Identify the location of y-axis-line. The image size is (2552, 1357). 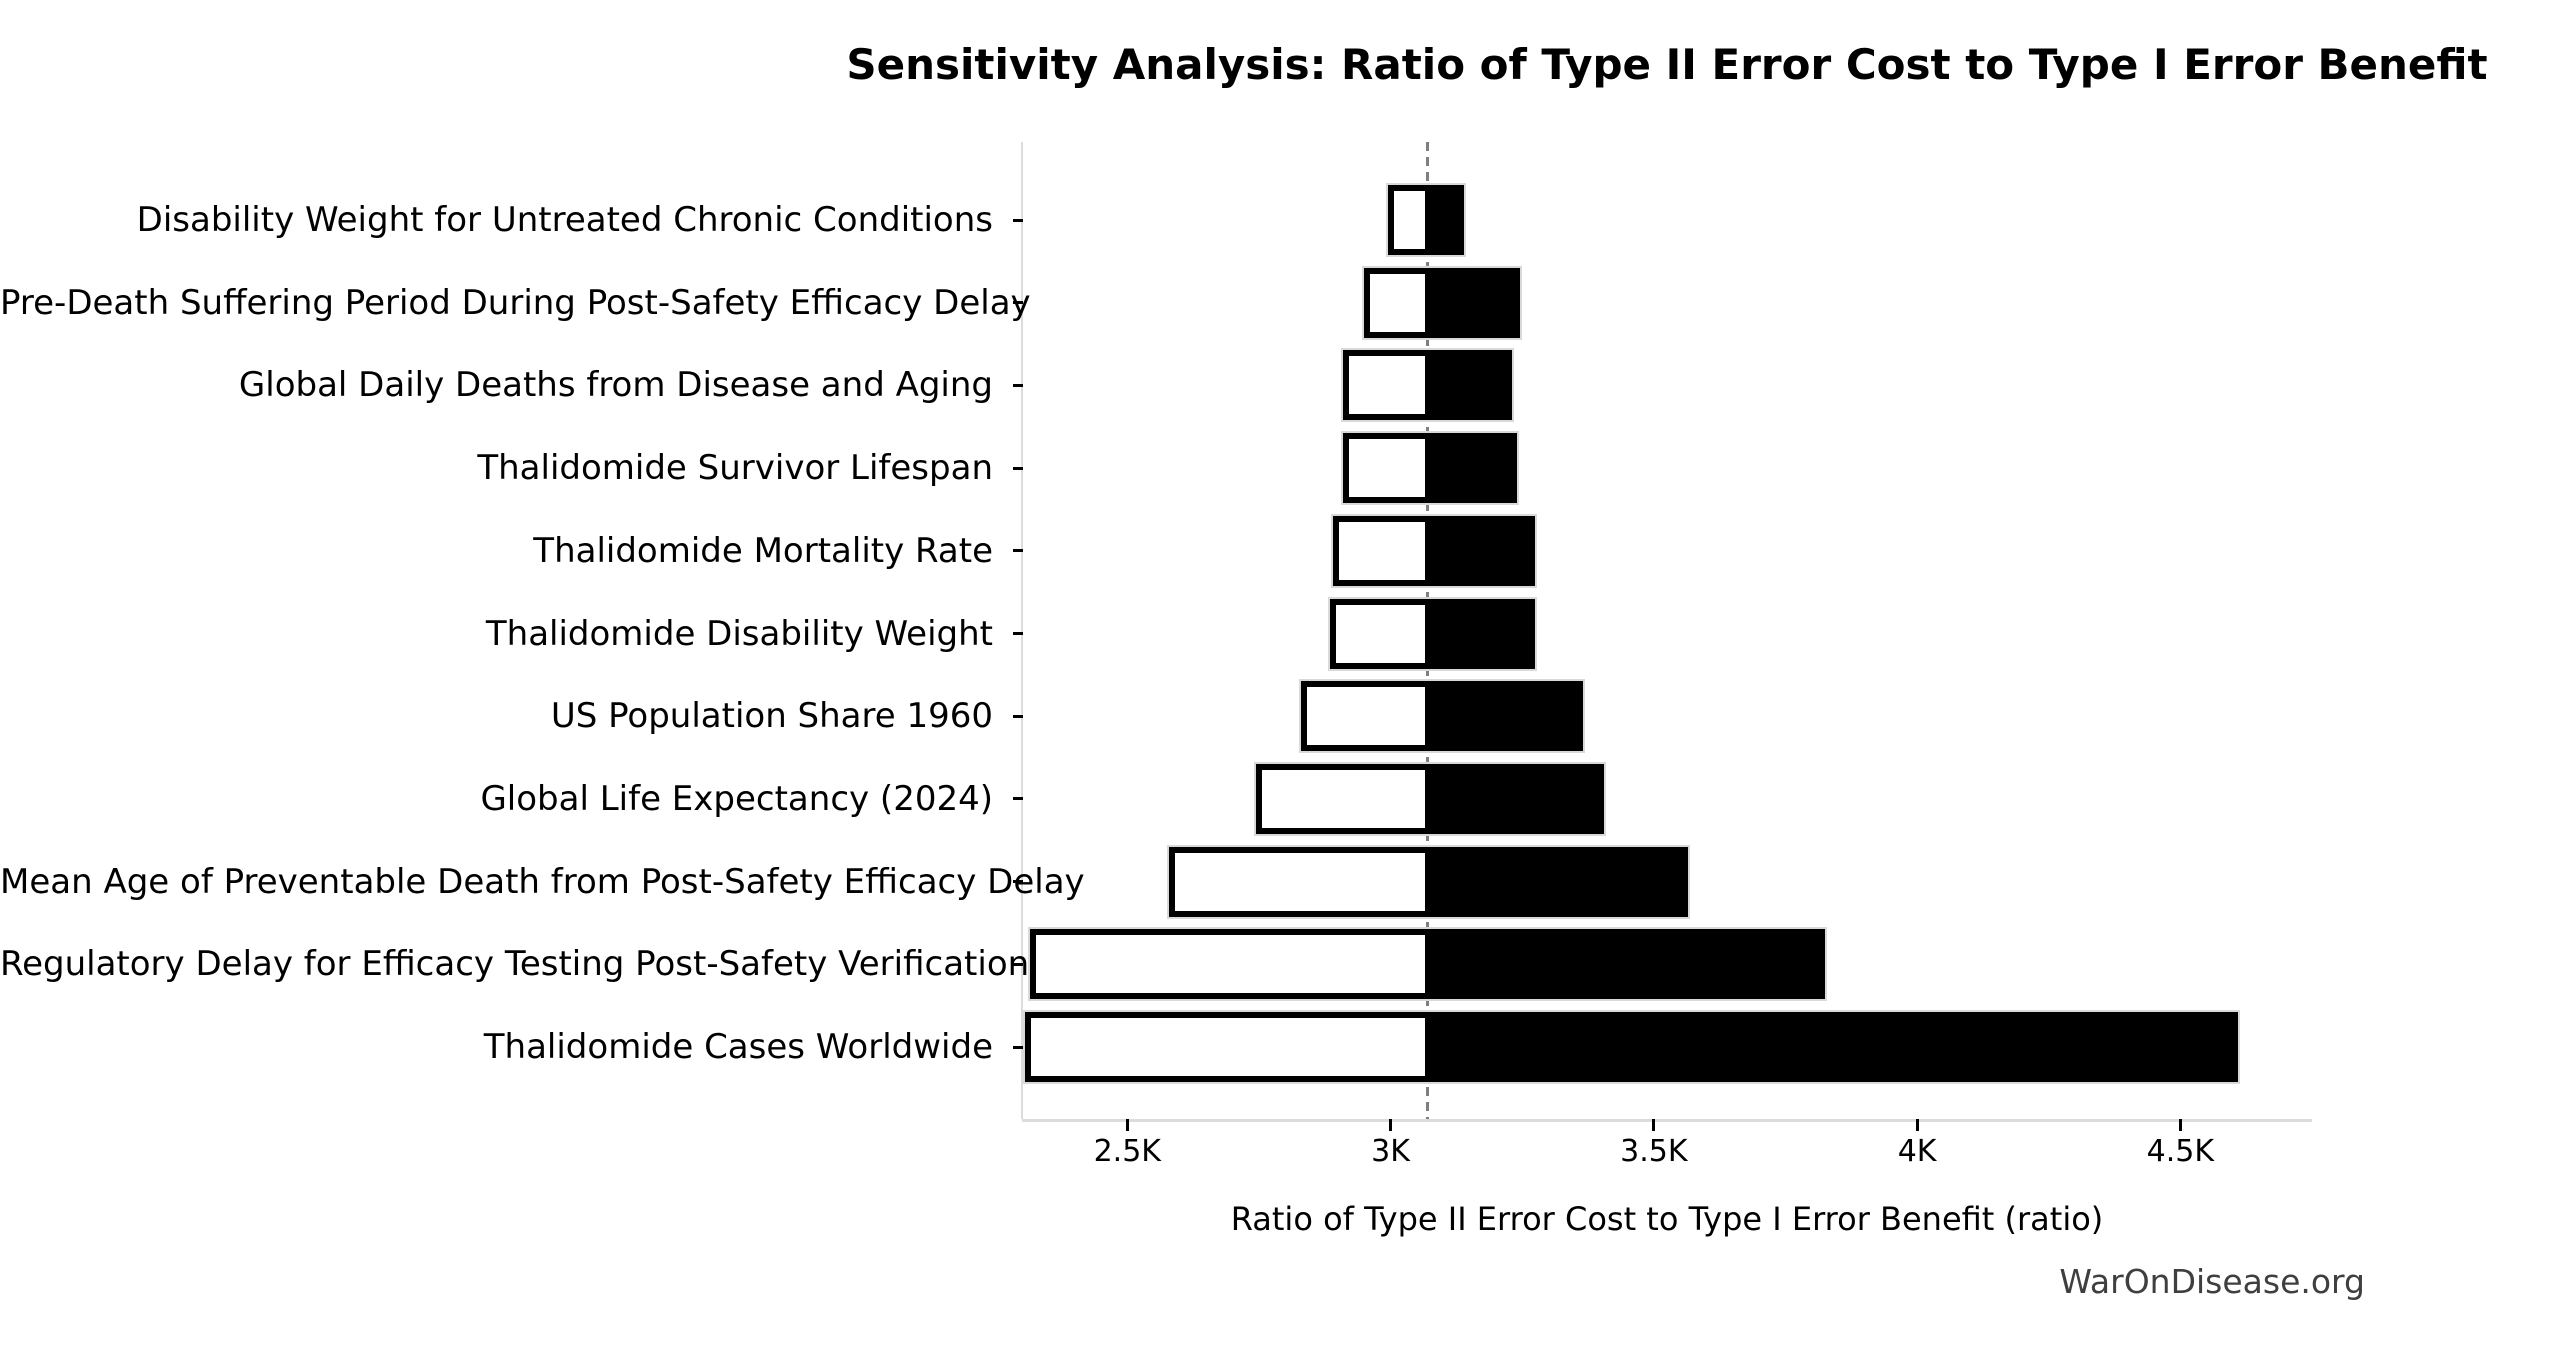
(1022, 630).